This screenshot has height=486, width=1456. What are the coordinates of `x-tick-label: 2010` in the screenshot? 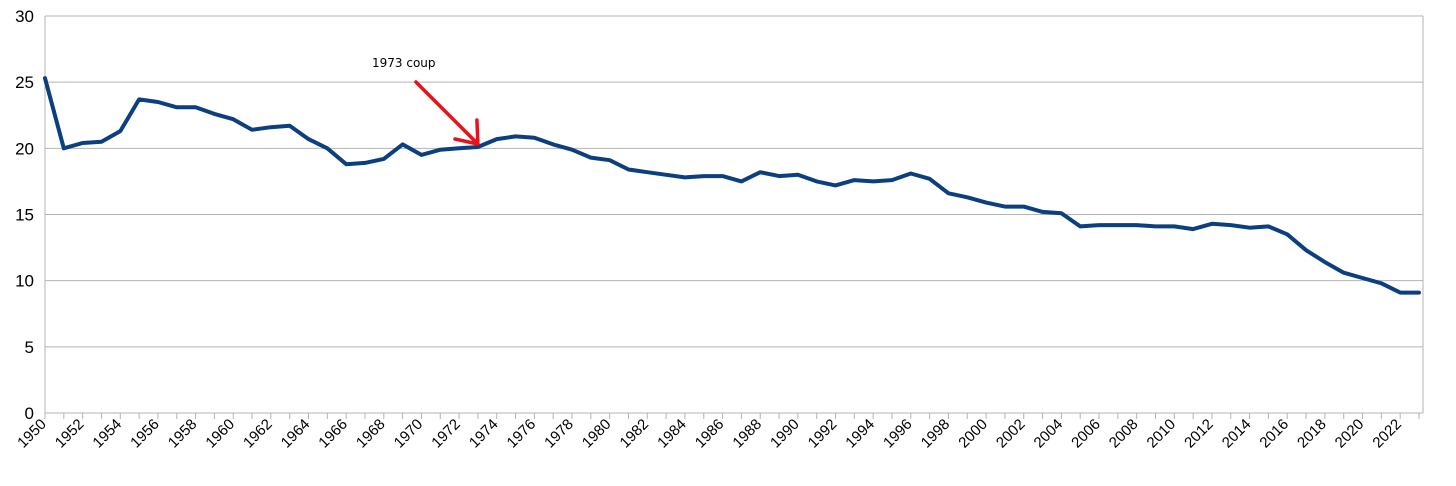 It's located at (1162, 434).